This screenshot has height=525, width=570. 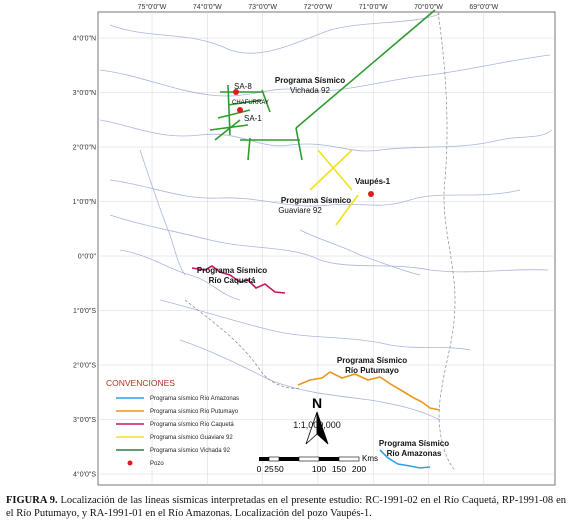 I want to click on scale-labels: 0 25 50 100 150 200, so click(x=312, y=469).